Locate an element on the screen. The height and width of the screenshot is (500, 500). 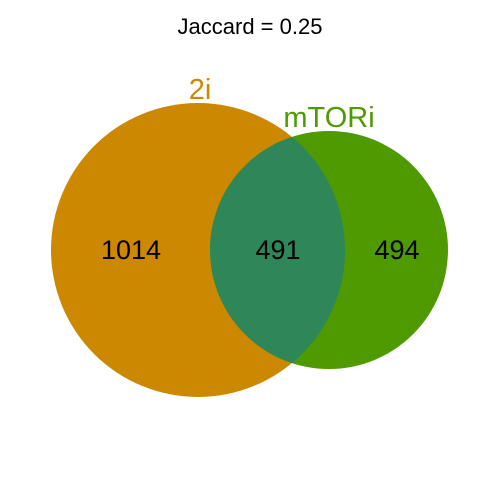
count-only-mtori: 494 is located at coordinates (396, 250).